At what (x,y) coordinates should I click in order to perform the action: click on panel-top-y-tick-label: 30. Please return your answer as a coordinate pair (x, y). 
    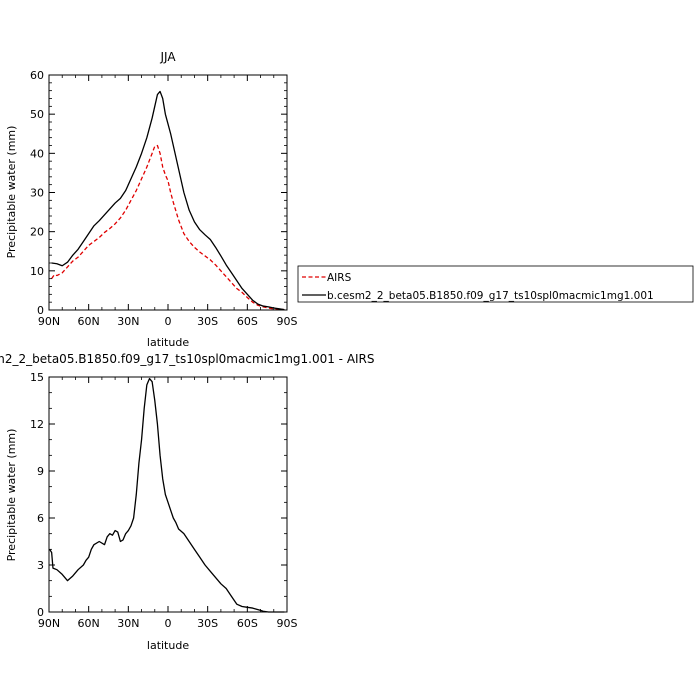
    Looking at the image, I should click on (37, 193).